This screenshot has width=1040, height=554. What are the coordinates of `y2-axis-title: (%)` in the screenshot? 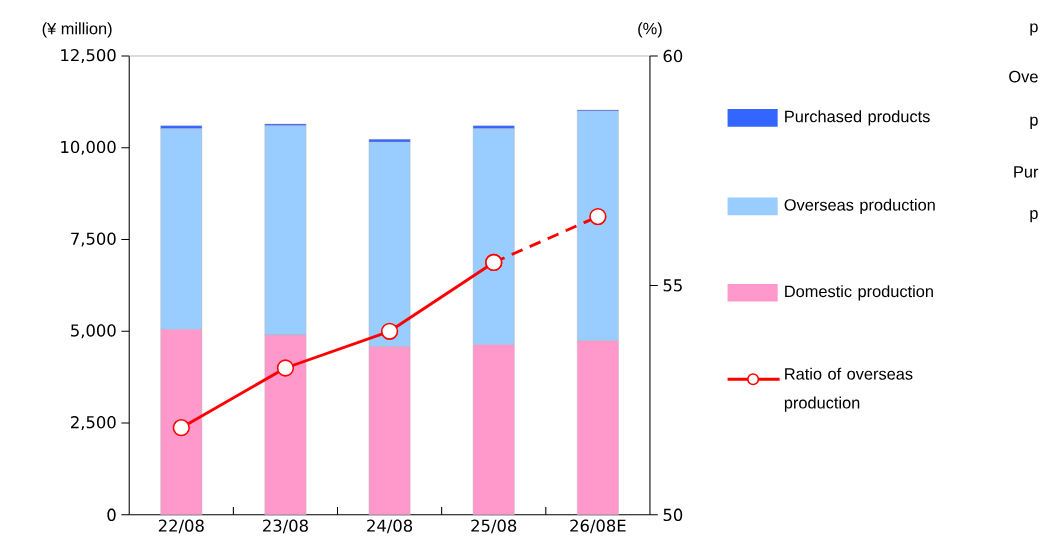 It's located at (650, 30).